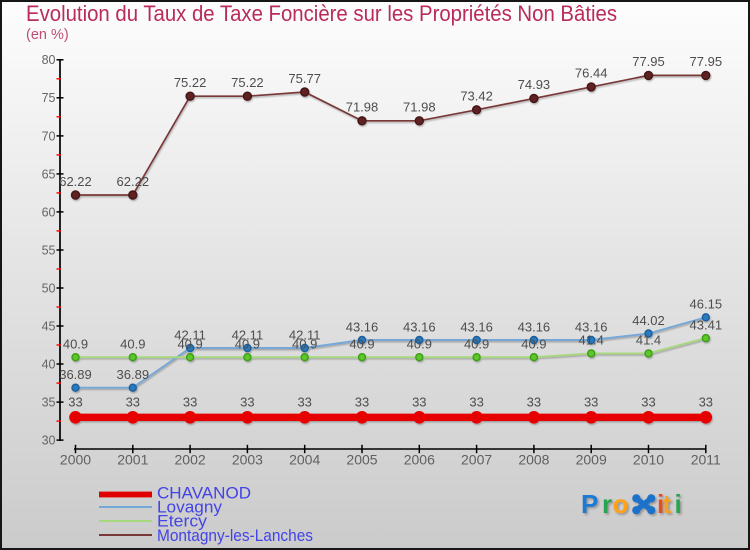 The width and height of the screenshot is (750, 550). I want to click on svg-text: 76.44, so click(591, 73).